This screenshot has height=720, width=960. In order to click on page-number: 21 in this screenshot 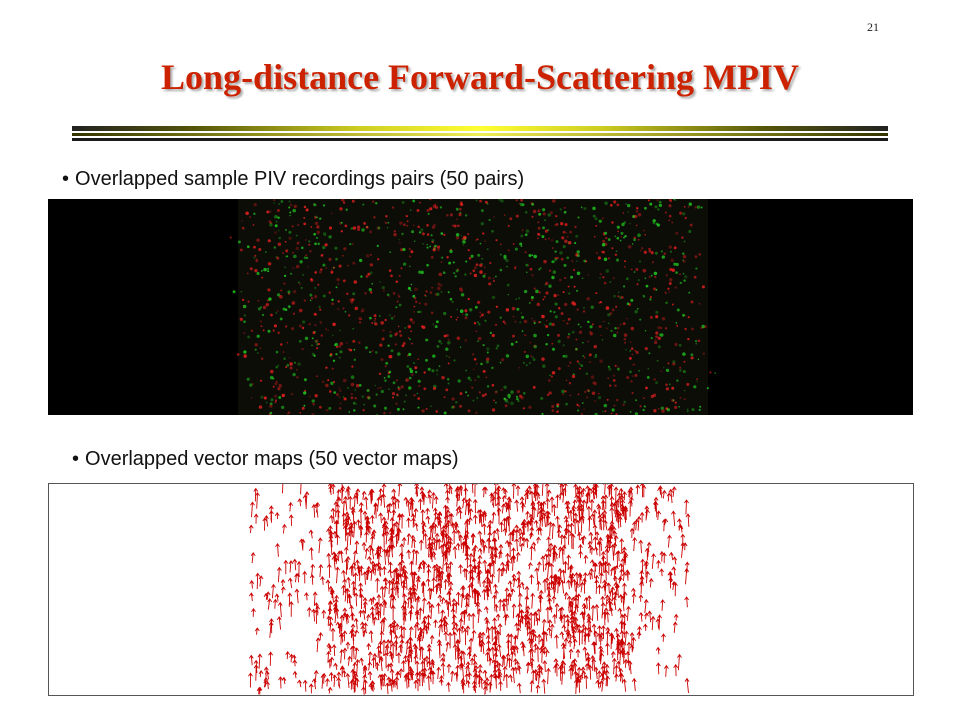, I will do `click(873, 27)`.